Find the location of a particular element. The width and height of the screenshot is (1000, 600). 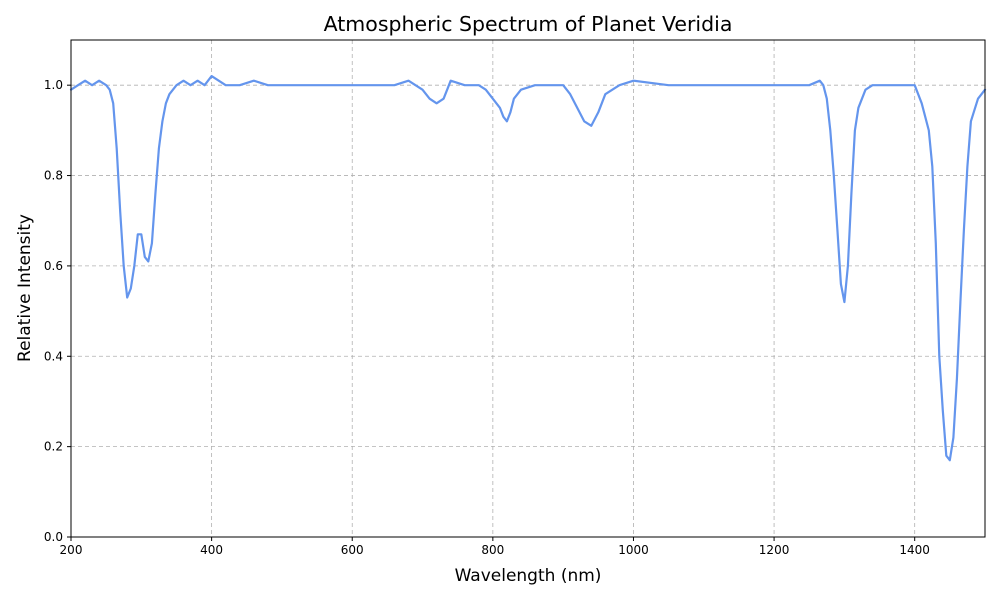

x-tick-label: 1400 is located at coordinates (914, 550).